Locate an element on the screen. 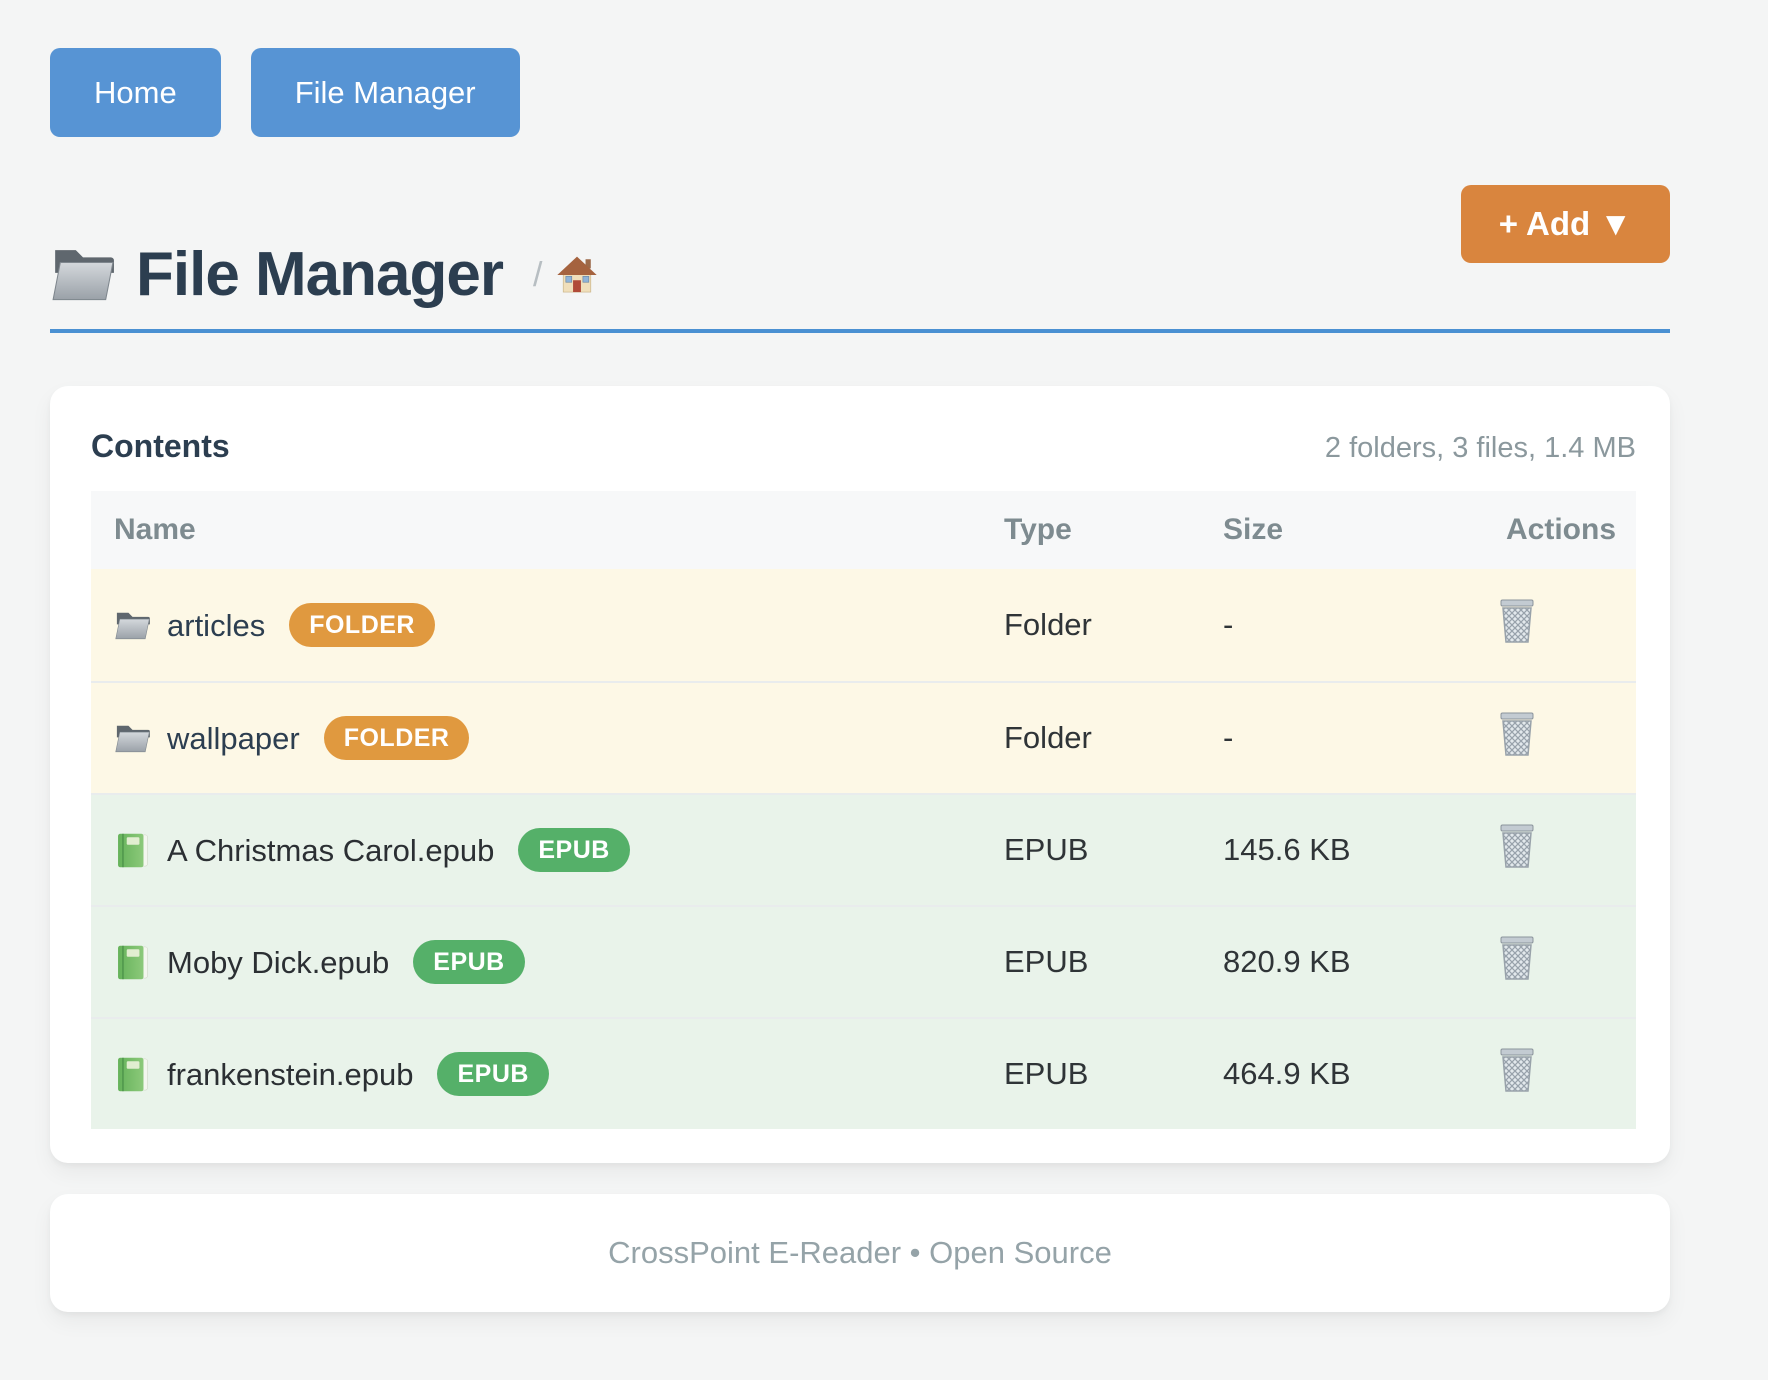 The height and width of the screenshot is (1380, 1768). file-name: articles is located at coordinates (216, 625).